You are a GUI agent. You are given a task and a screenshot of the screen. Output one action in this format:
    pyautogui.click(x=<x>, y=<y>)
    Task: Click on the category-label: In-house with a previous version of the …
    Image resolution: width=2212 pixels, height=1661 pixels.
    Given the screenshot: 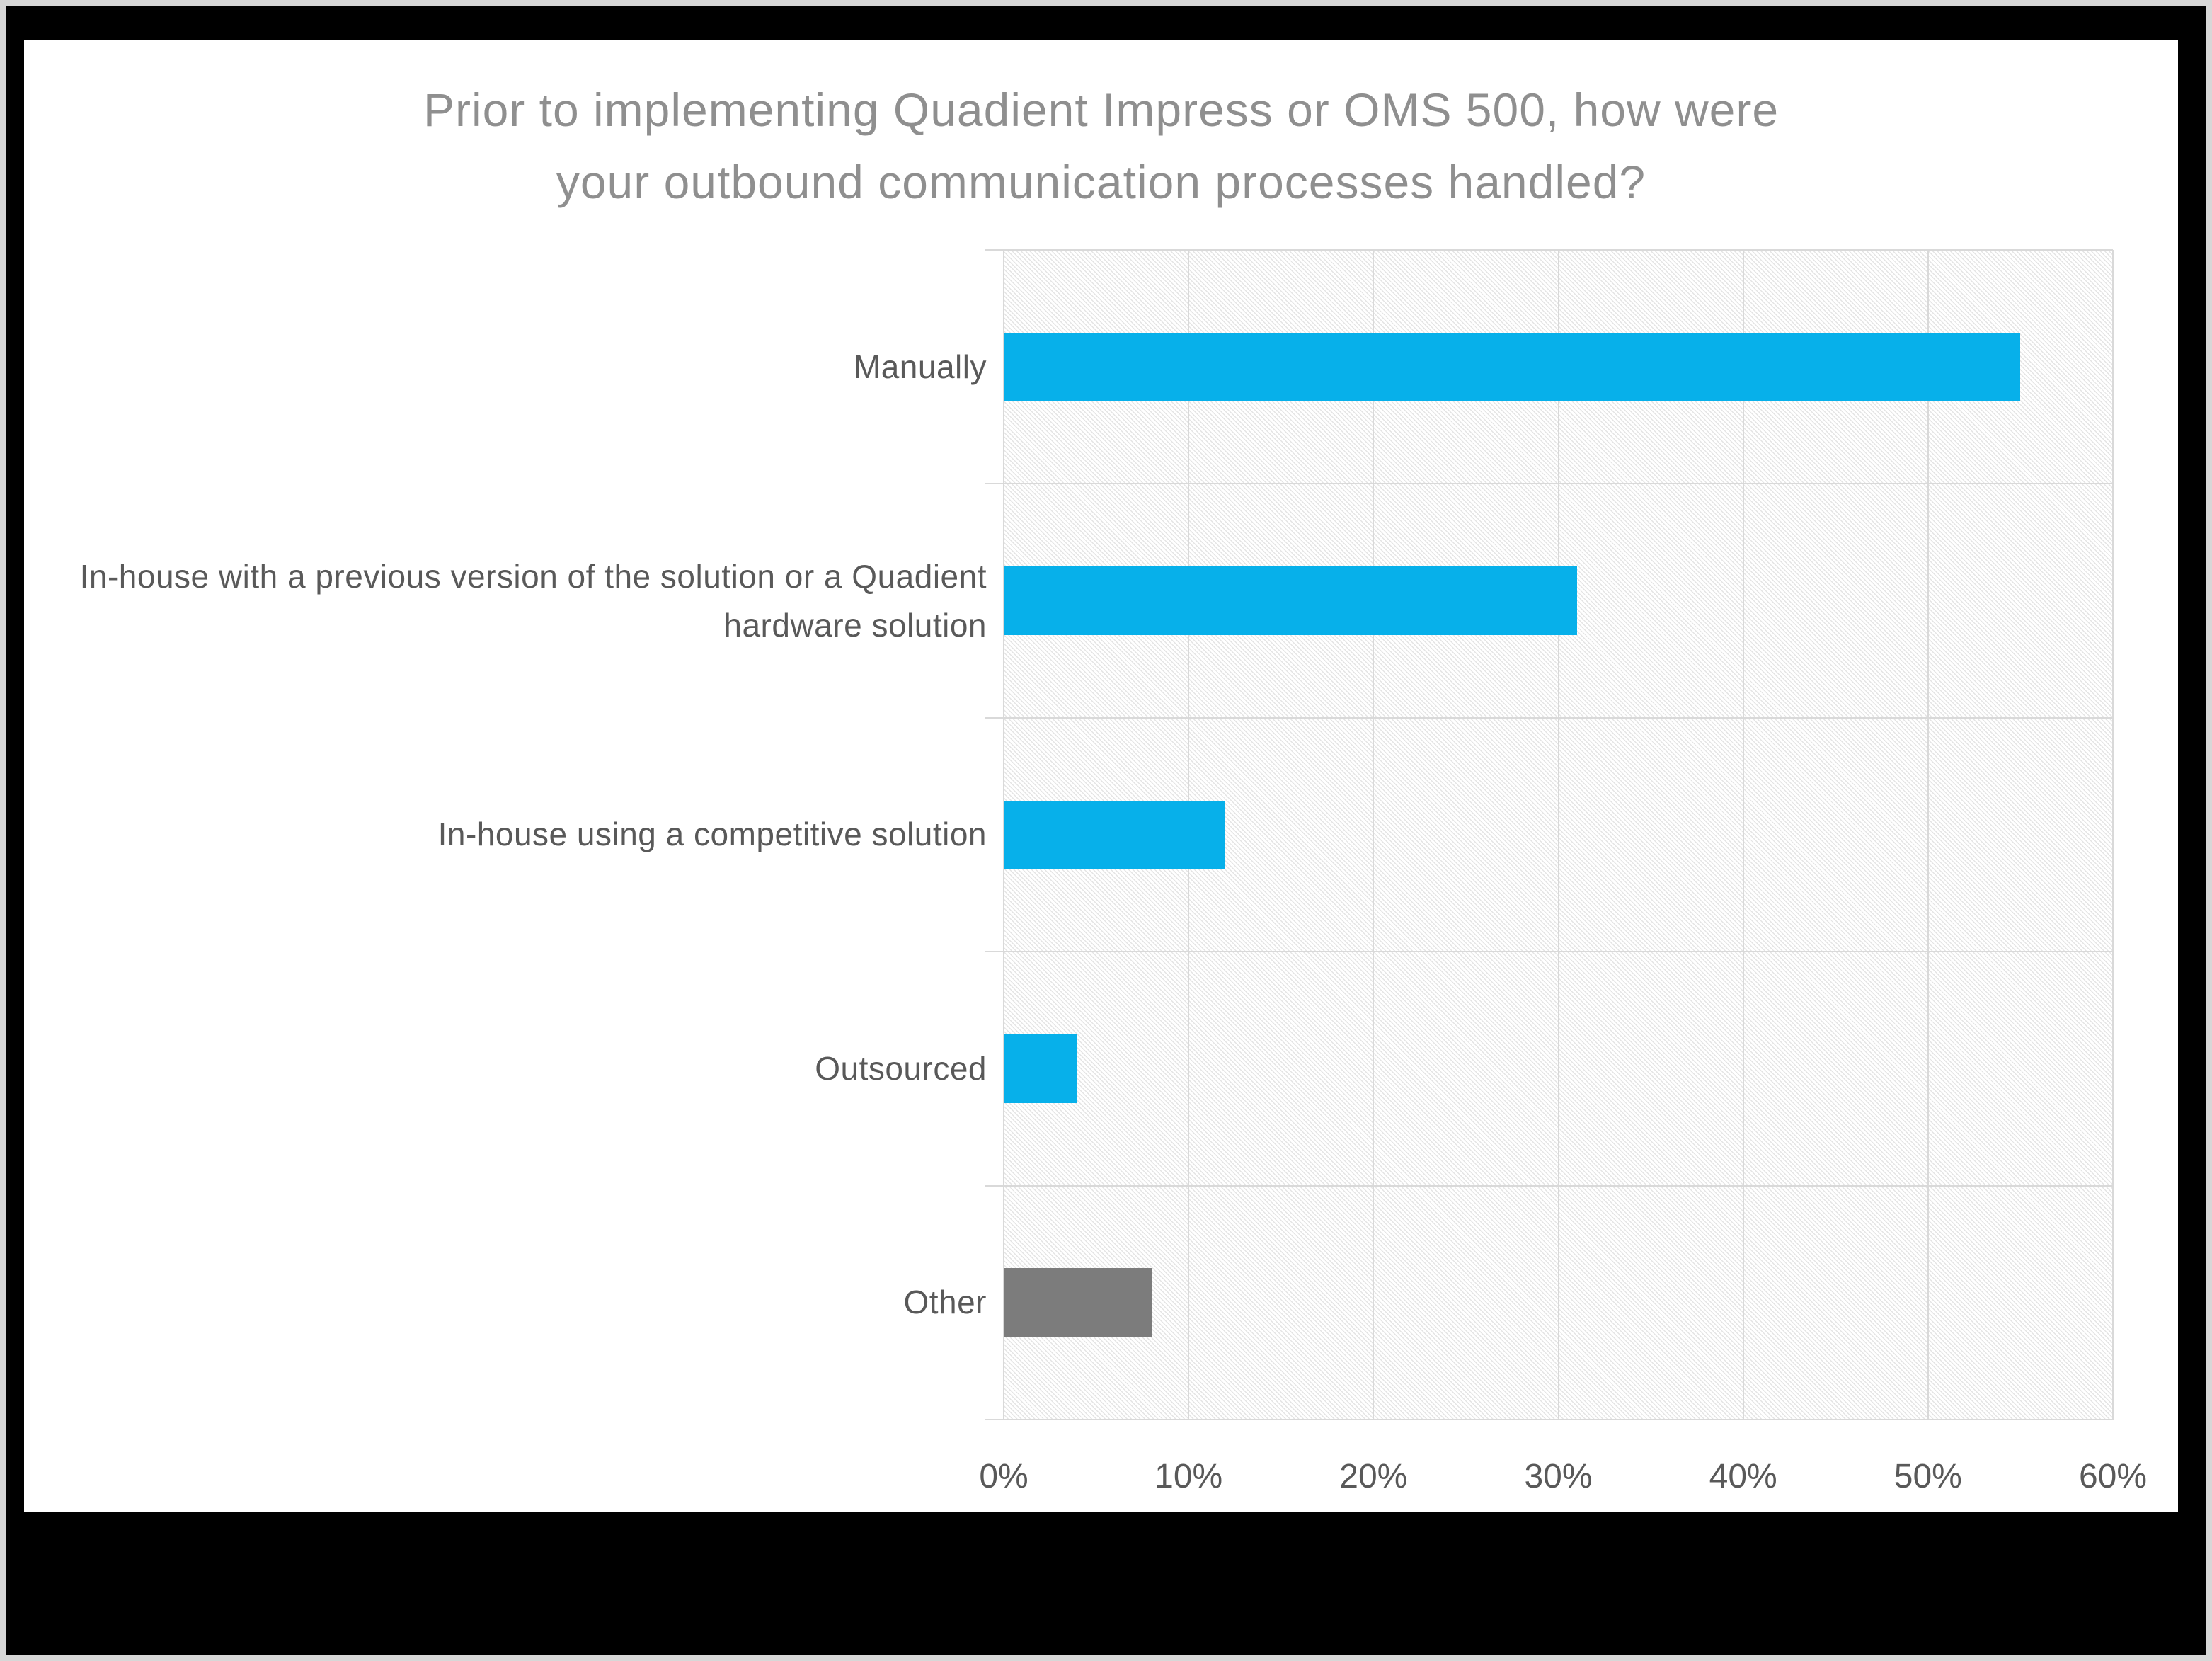 What is the action you would take?
    pyautogui.click(x=533, y=600)
    